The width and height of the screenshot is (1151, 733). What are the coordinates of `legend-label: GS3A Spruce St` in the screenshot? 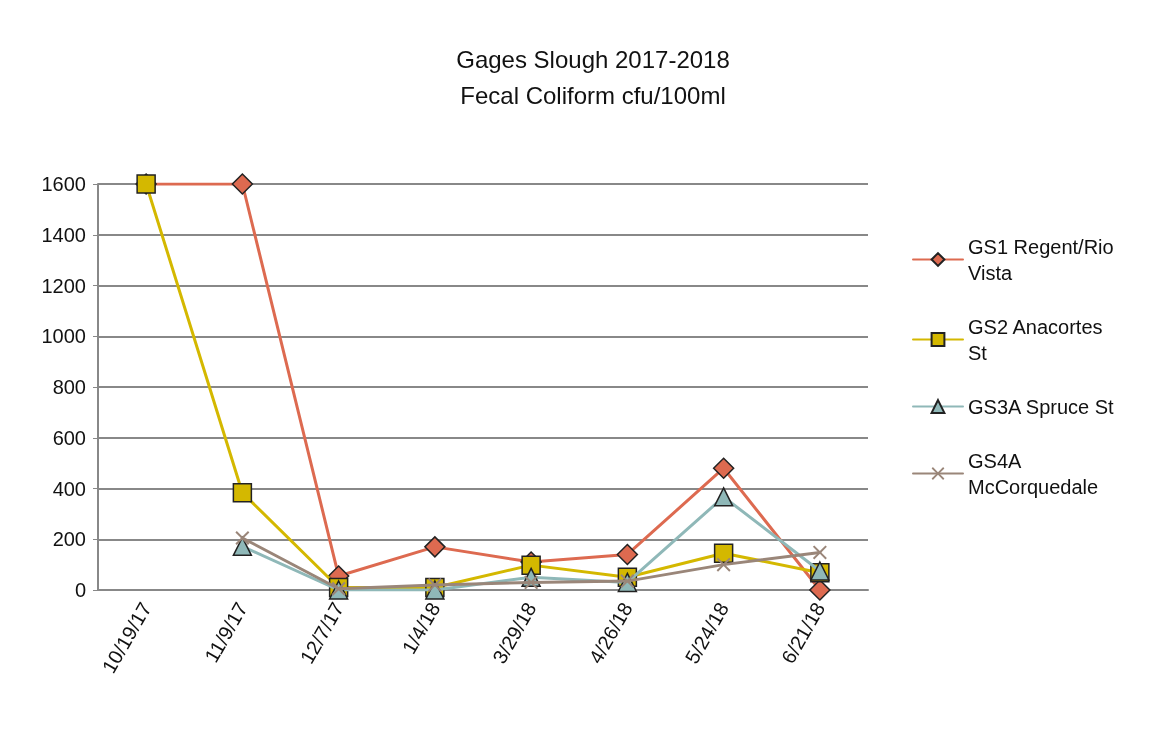 It's located at (1041, 406).